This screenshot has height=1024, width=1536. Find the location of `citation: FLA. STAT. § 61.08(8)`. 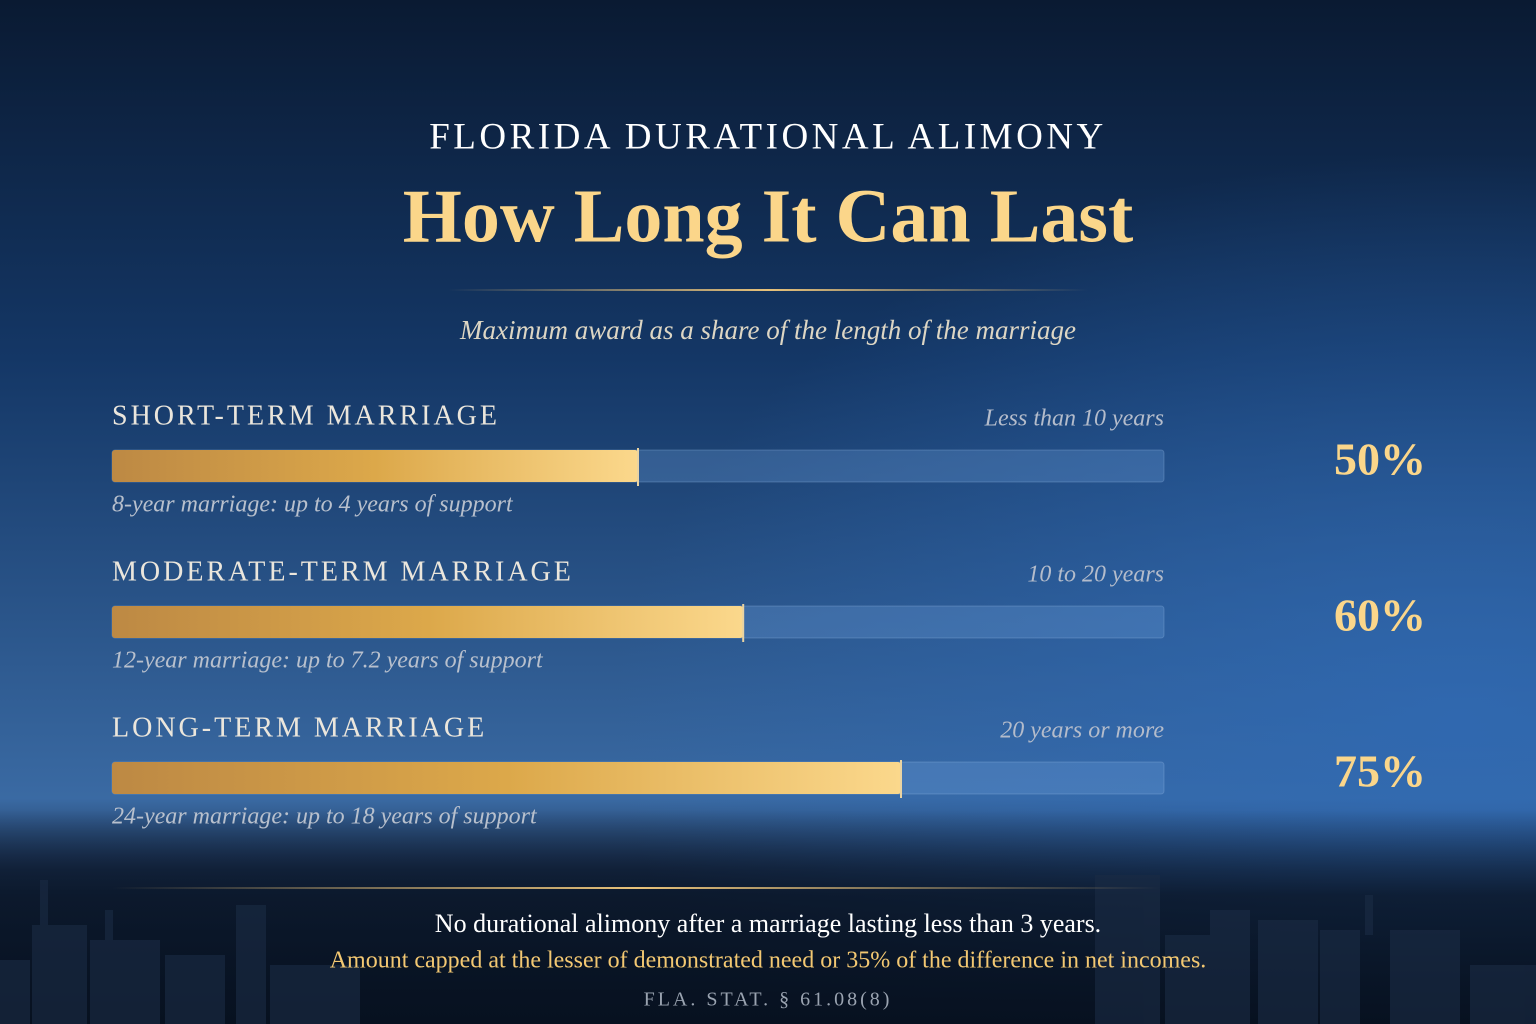

citation: FLA. STAT. § 61.08(8) is located at coordinates (768, 1000).